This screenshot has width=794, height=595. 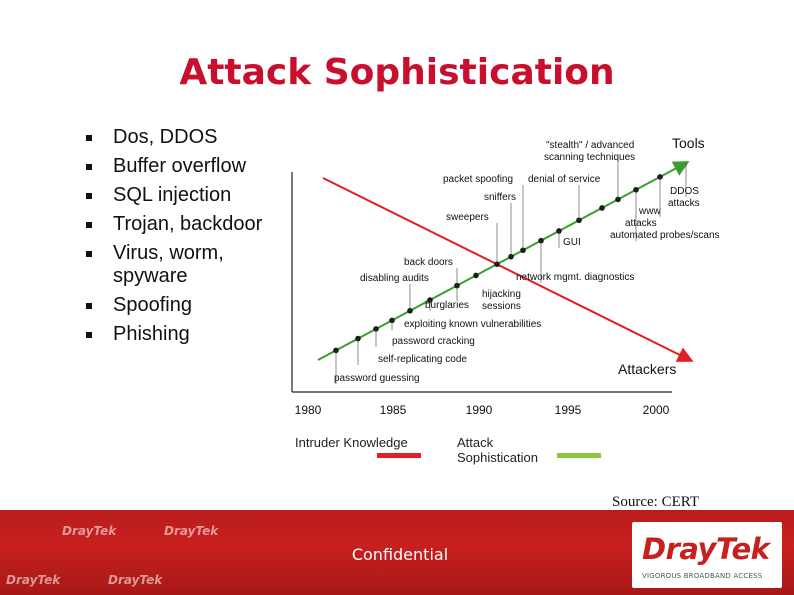 I want to click on logo-tagline: VIGOROUS BROADBAND ACCESS, so click(x=702, y=576).